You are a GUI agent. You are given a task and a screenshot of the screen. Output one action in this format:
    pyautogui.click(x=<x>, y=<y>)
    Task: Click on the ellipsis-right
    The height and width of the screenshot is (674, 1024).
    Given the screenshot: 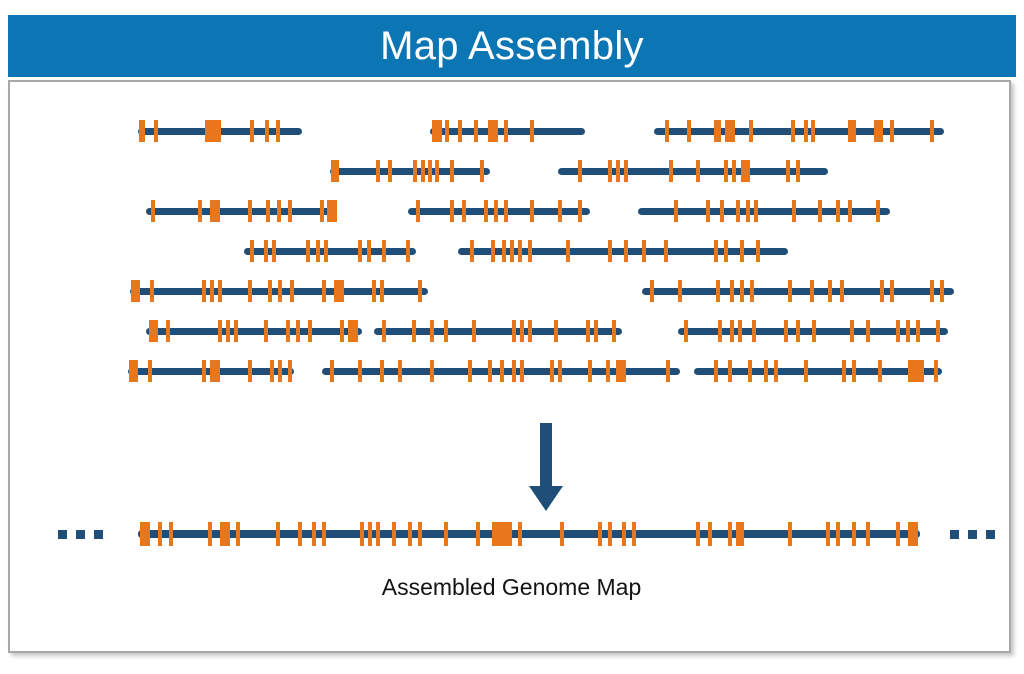 What is the action you would take?
    pyautogui.click(x=972, y=534)
    